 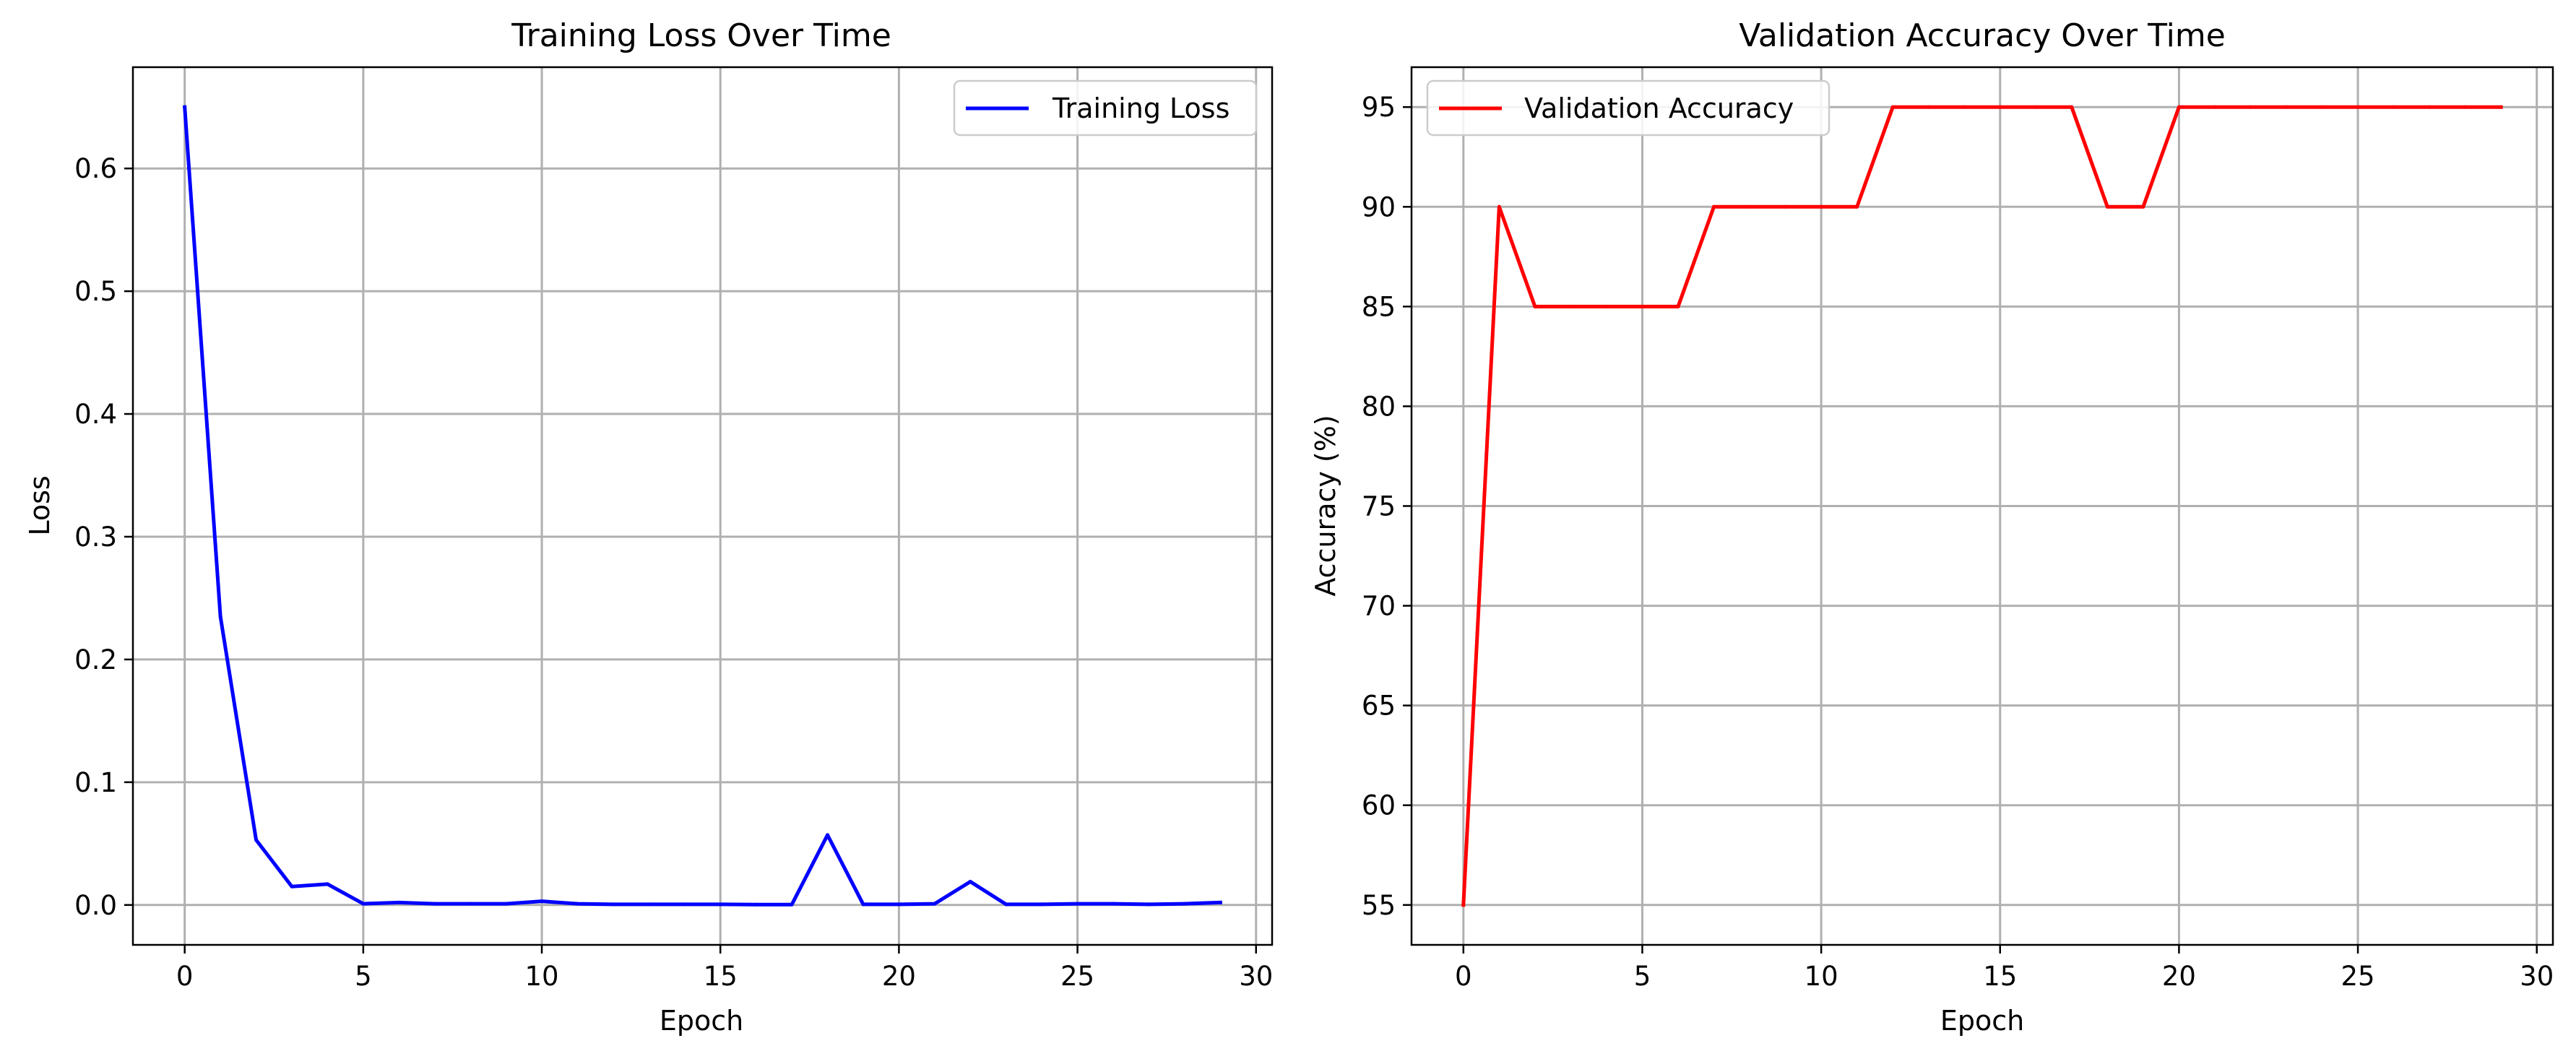 I want to click on y-axis-label: Accuracy (%), so click(x=1325, y=505).